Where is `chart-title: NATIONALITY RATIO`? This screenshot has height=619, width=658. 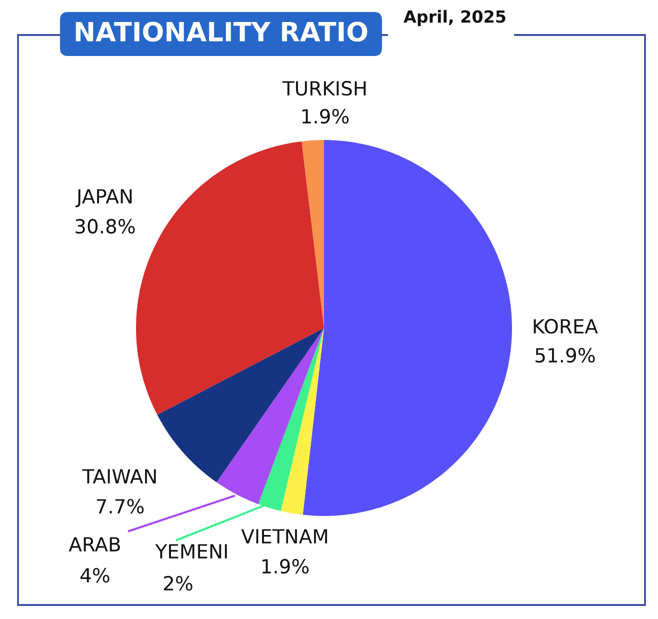 chart-title: NATIONALITY RATIO is located at coordinates (222, 32).